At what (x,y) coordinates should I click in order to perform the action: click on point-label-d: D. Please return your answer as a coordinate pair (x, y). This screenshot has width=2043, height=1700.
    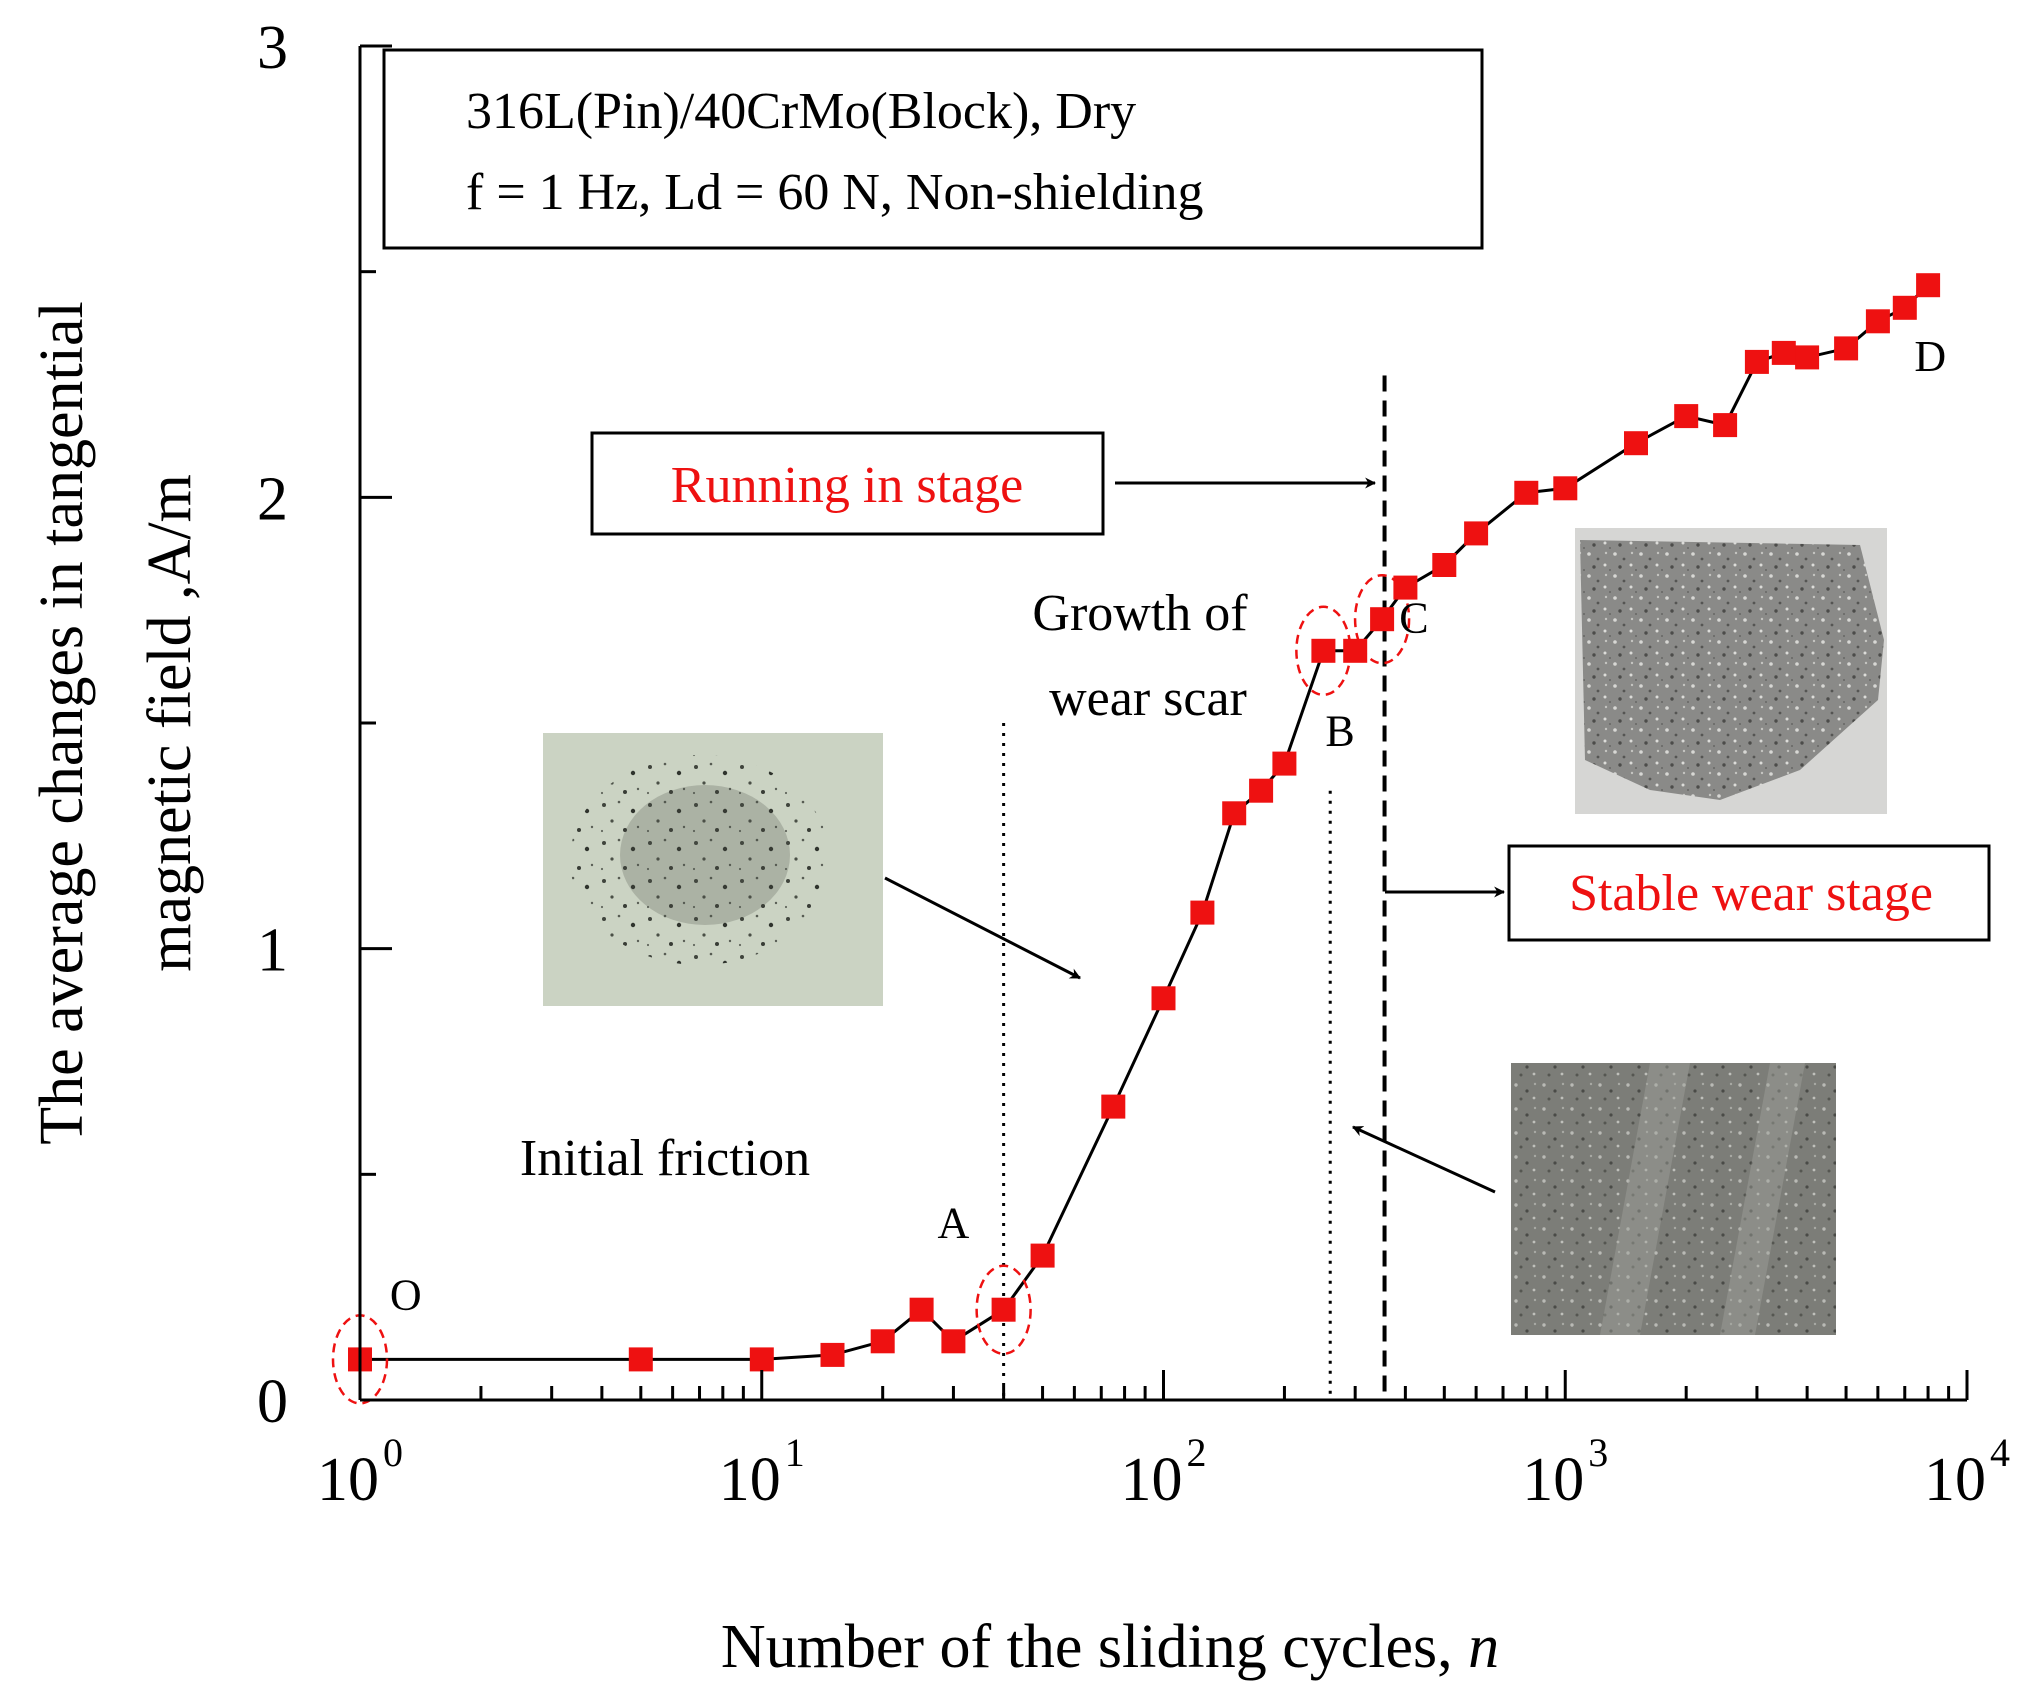
    Looking at the image, I should click on (1930, 356).